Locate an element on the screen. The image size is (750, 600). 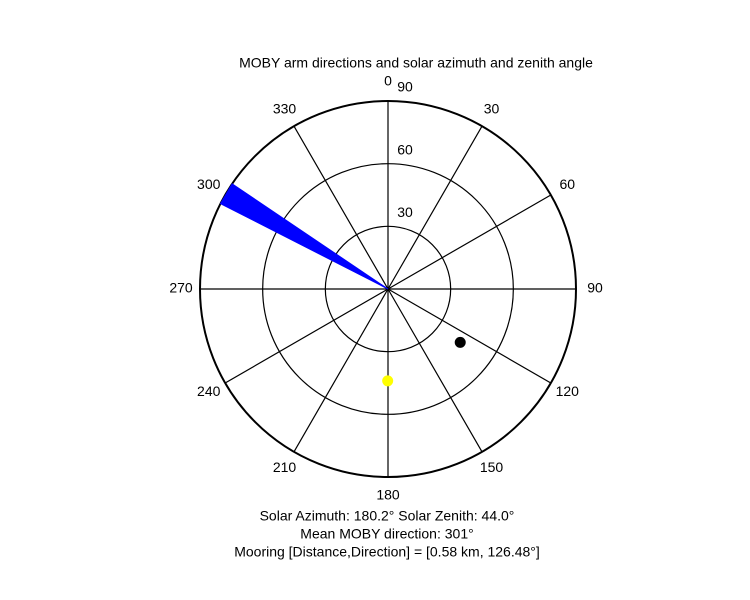
theta-tick-label: 90 is located at coordinates (595, 288).